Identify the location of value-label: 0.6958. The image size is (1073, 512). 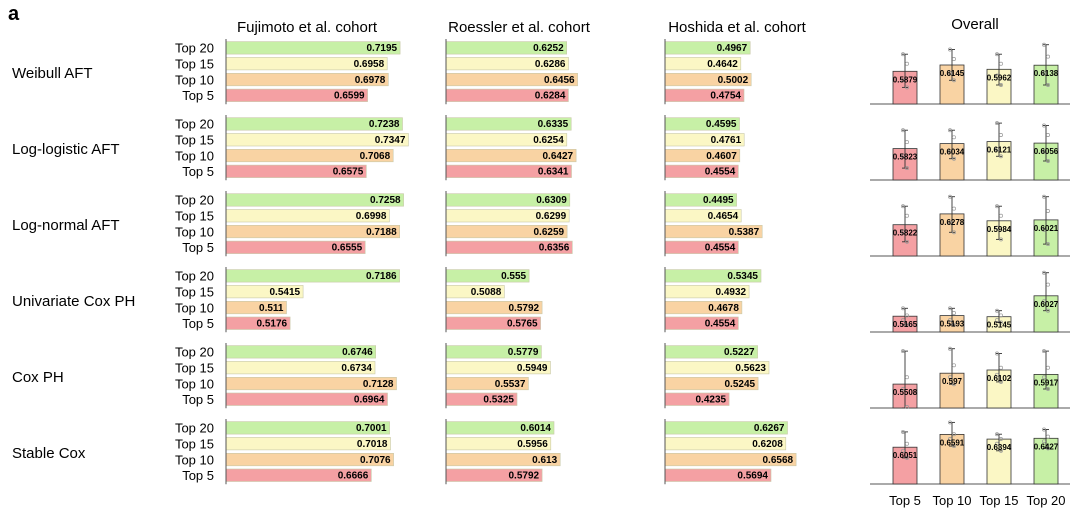
(369, 64).